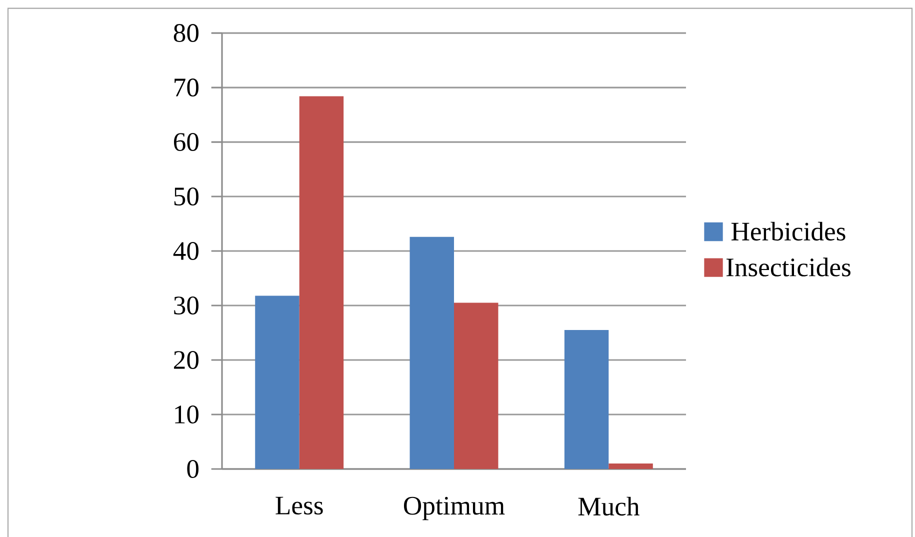 The width and height of the screenshot is (915, 537). Describe the element at coordinates (186, 360) in the screenshot. I see `y-tick-label: 20` at that location.